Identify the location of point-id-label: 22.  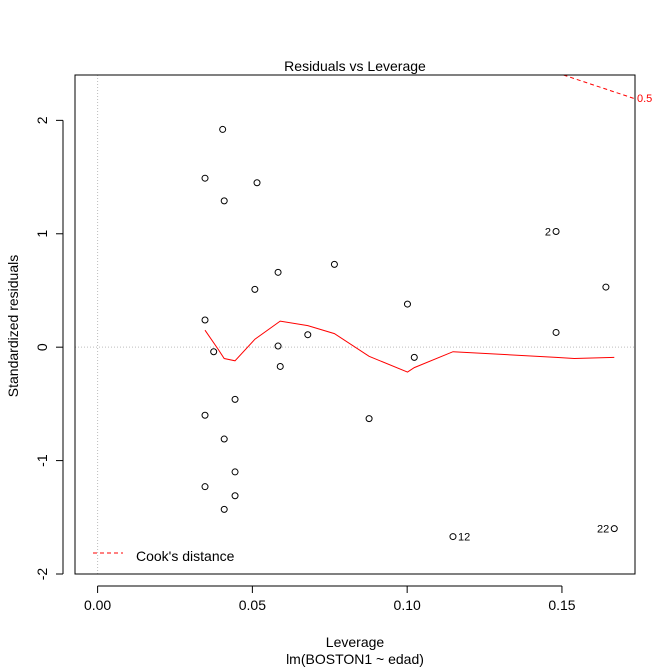
(603, 530).